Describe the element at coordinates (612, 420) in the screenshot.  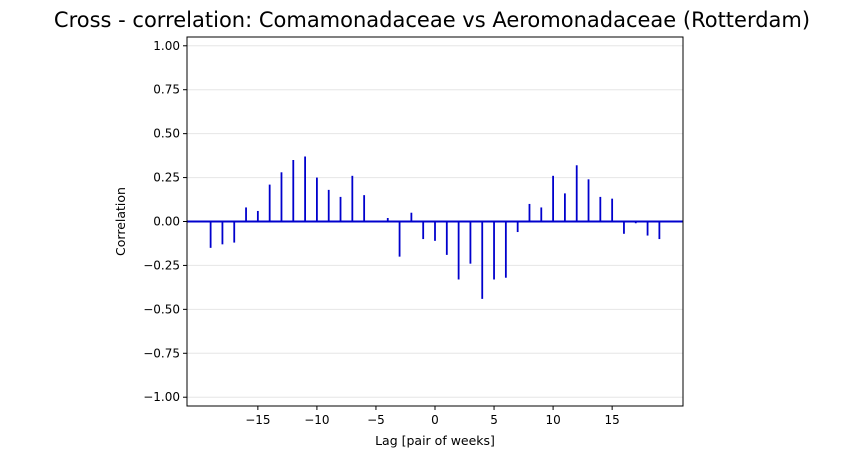
I see `x-tick-label: 15` at that location.